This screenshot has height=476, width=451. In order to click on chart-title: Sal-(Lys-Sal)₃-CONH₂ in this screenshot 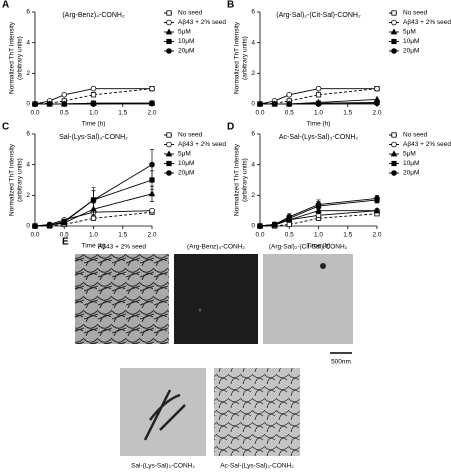, I will do `click(93, 137)`.